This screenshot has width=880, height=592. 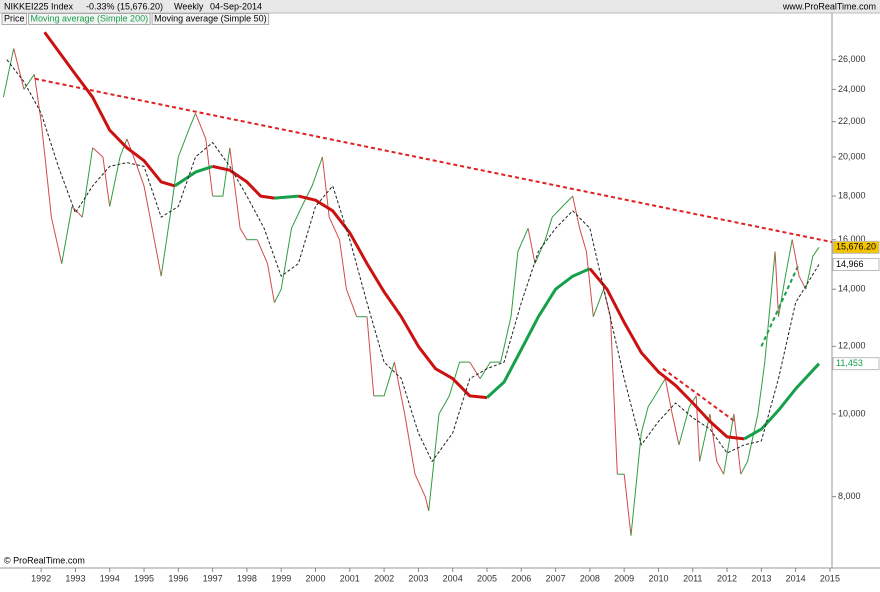 I want to click on x-tick-label: 1993, so click(x=75, y=578).